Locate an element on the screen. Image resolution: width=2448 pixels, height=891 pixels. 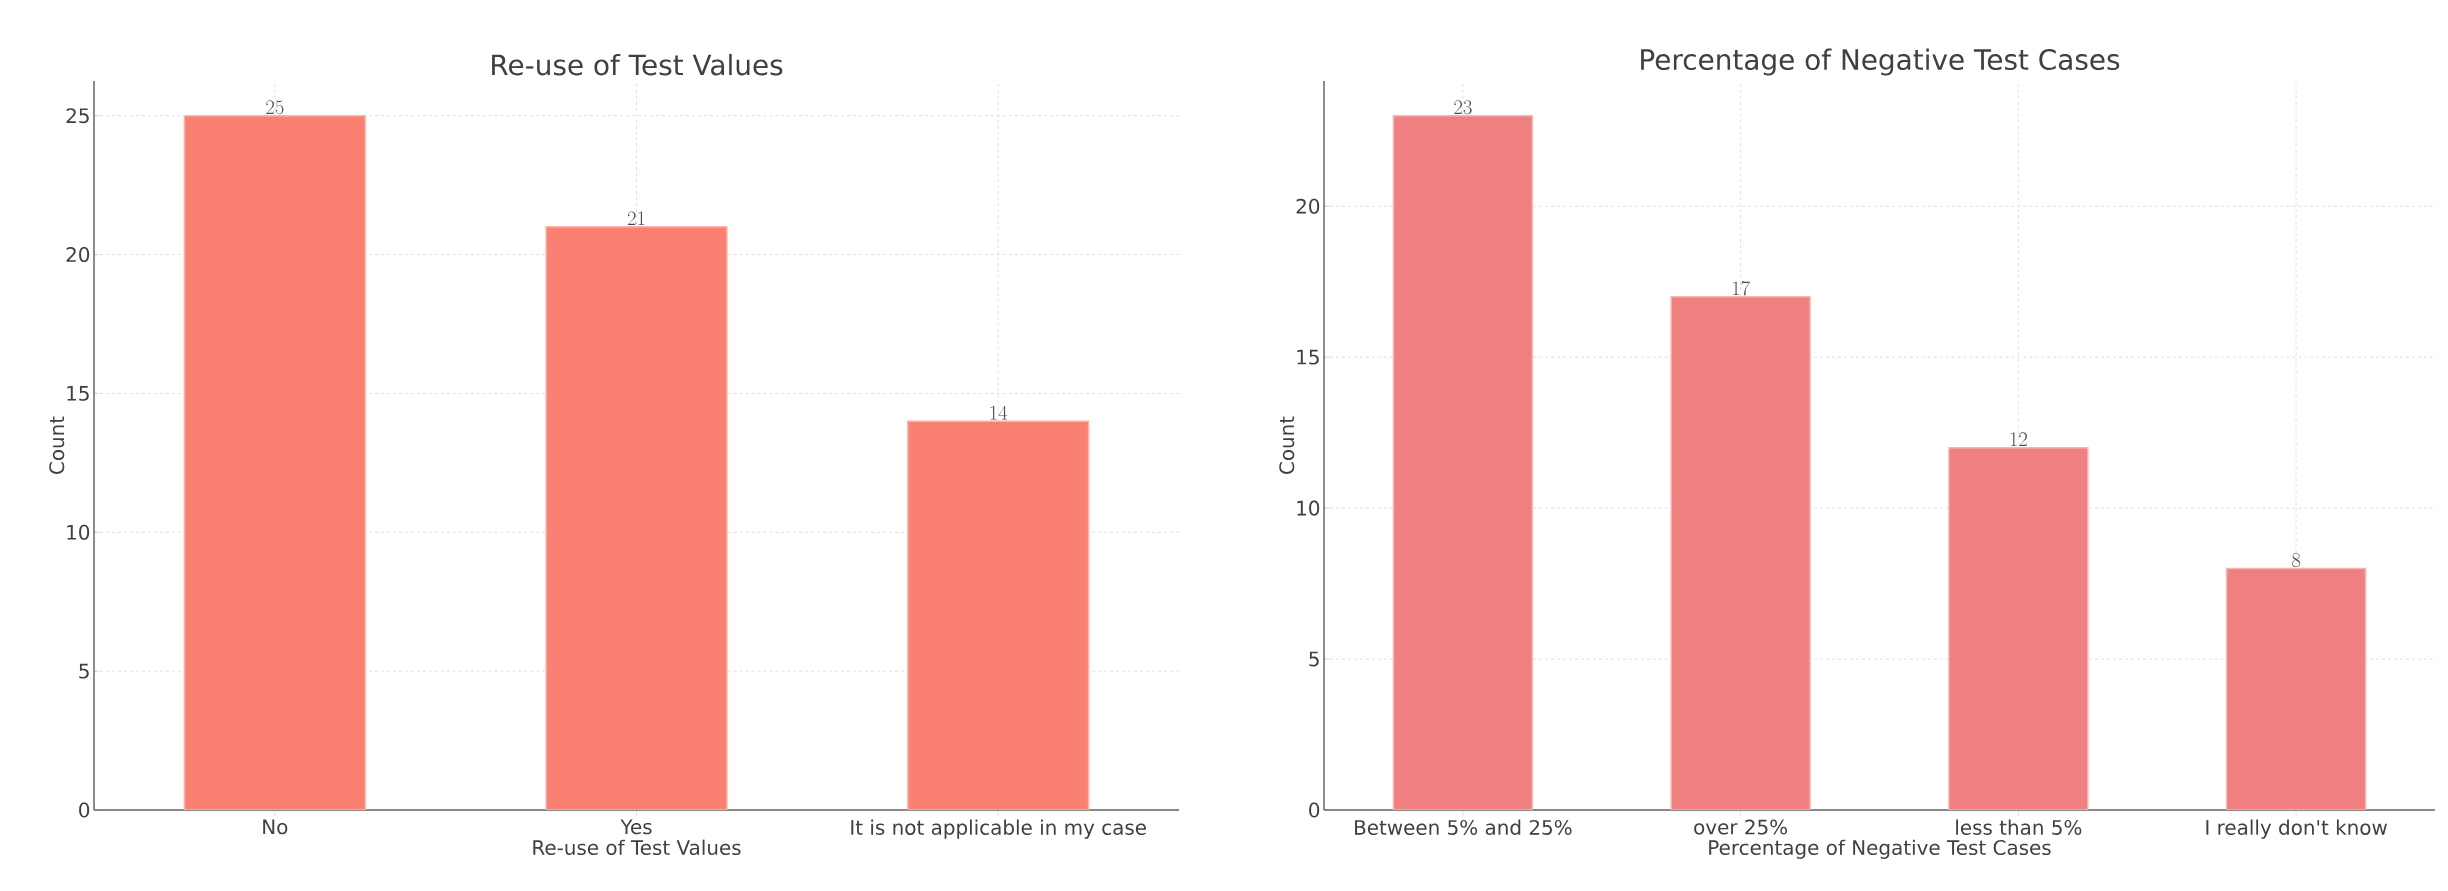
data-label: 8 is located at coordinates (2296, 560).